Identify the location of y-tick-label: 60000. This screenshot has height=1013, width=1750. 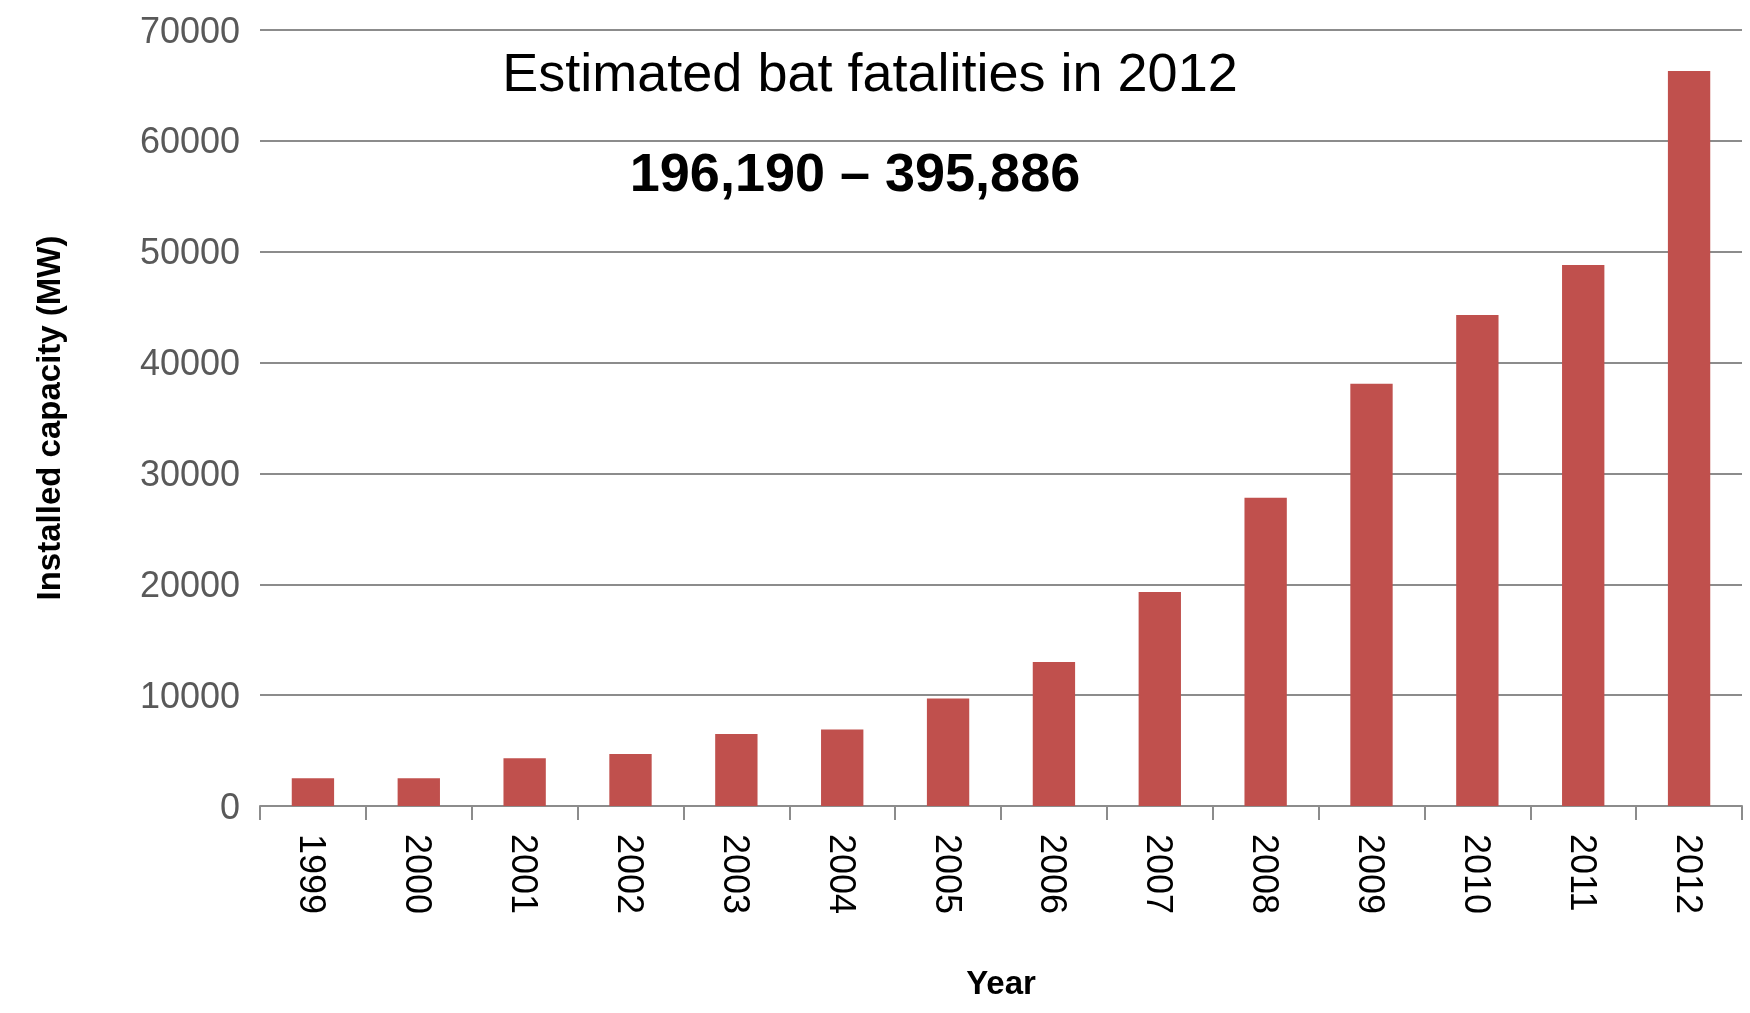
(189, 141).